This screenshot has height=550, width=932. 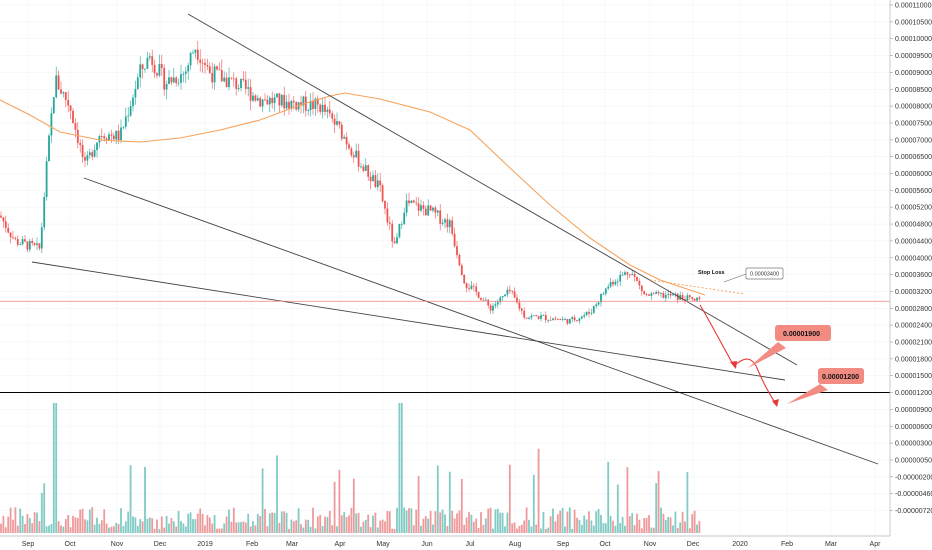 I want to click on target1-box, so click(x=803, y=333).